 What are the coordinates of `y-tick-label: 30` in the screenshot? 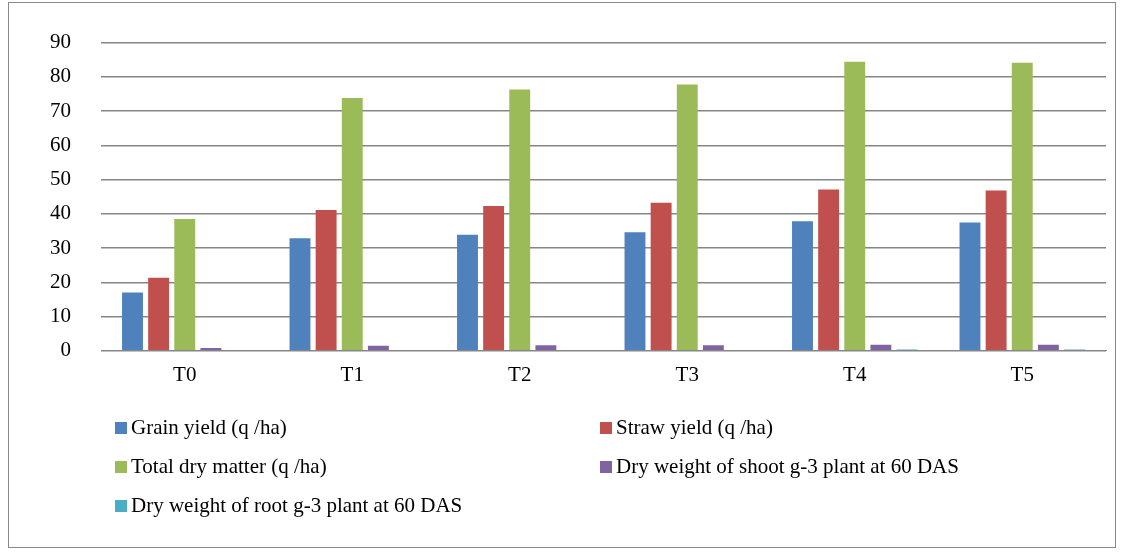 It's located at (60, 246).